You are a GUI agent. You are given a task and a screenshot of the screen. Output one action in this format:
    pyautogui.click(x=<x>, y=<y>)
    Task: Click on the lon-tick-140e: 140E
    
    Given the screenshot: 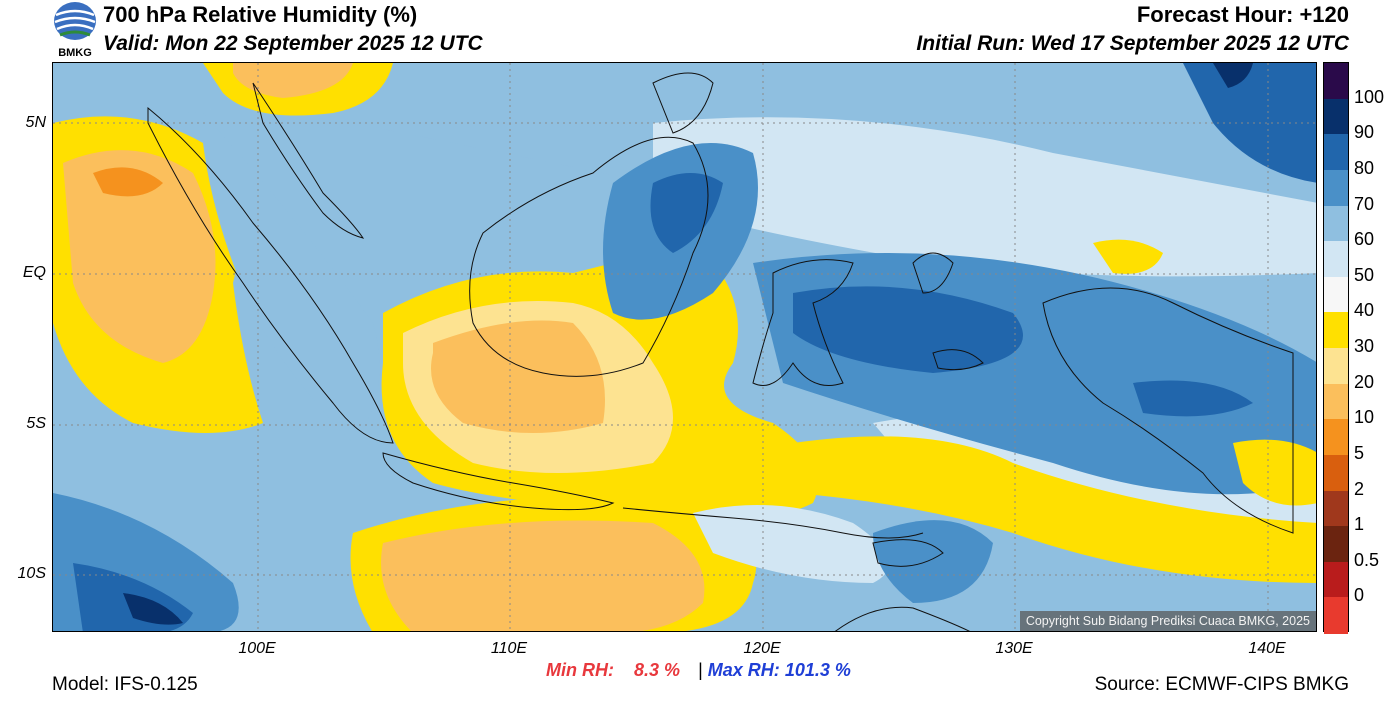 What is the action you would take?
    pyautogui.click(x=1267, y=648)
    